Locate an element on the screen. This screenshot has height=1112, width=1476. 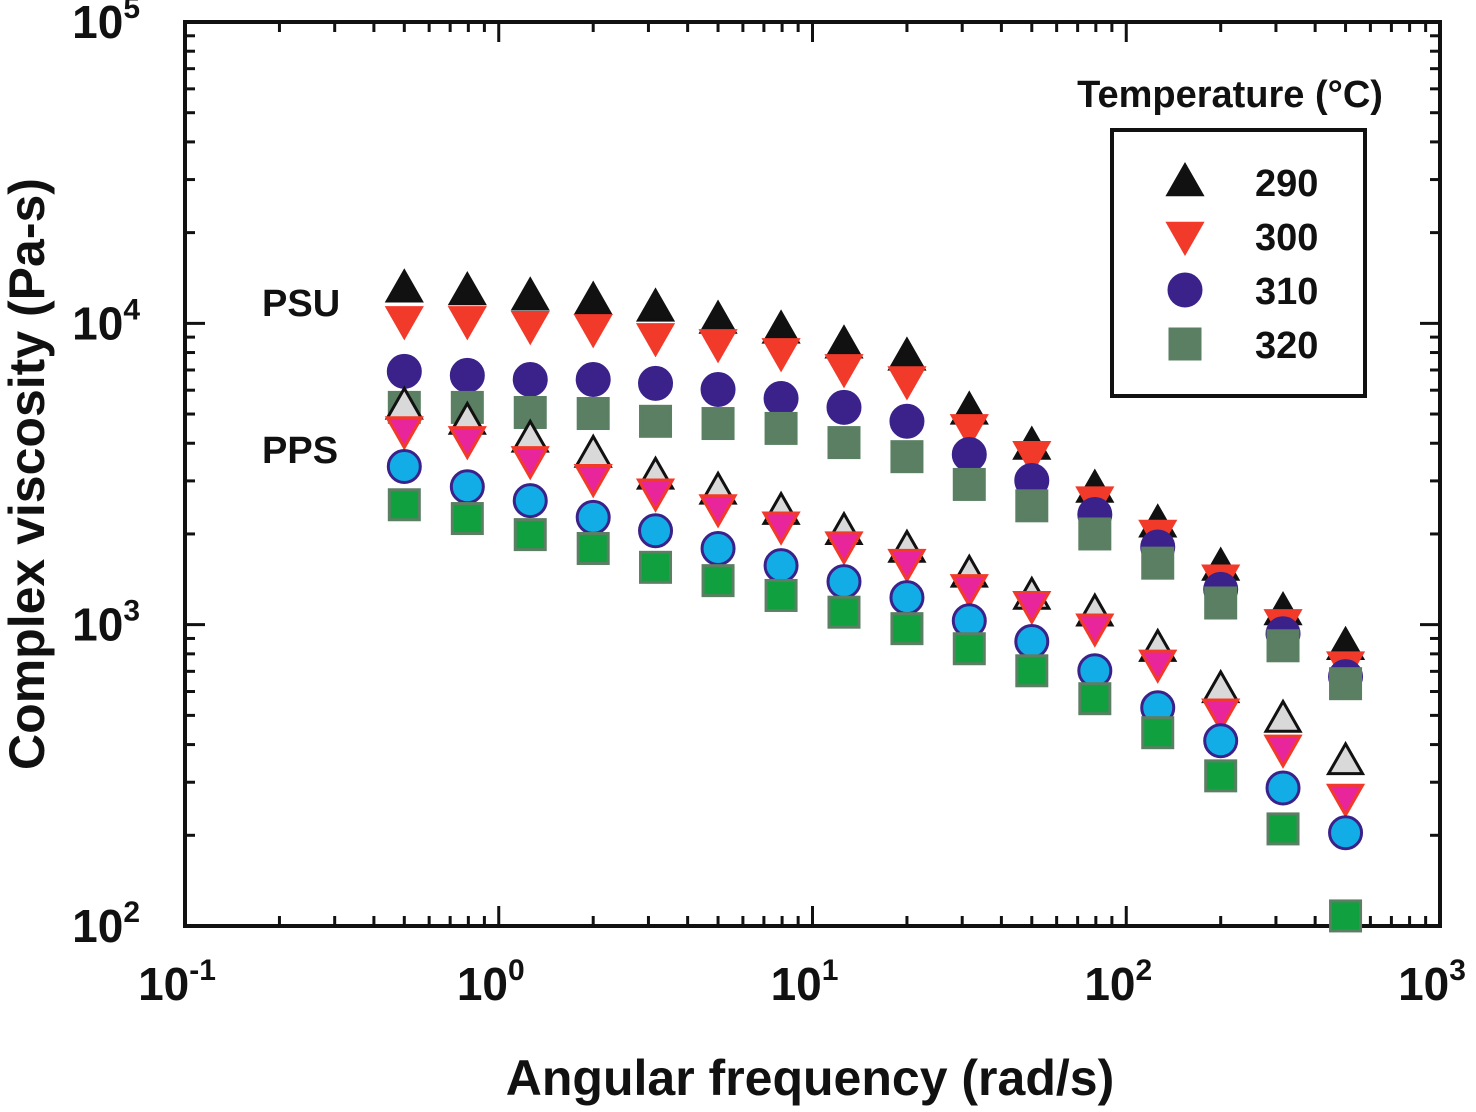
x-tick-exponent: -1 is located at coordinates (202, 970).